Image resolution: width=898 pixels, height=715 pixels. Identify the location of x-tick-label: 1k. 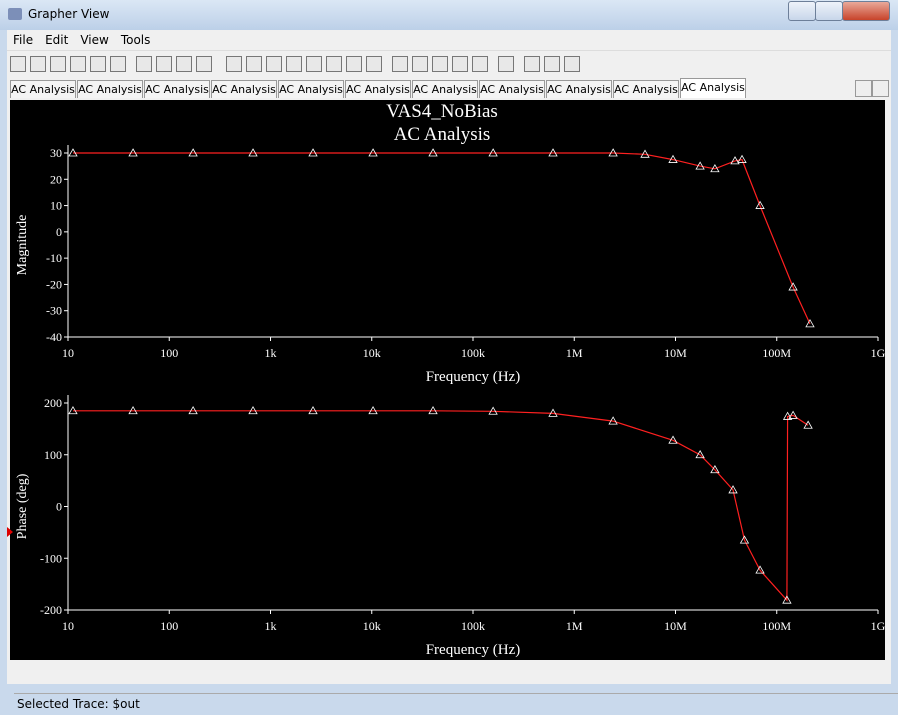
(271, 626).